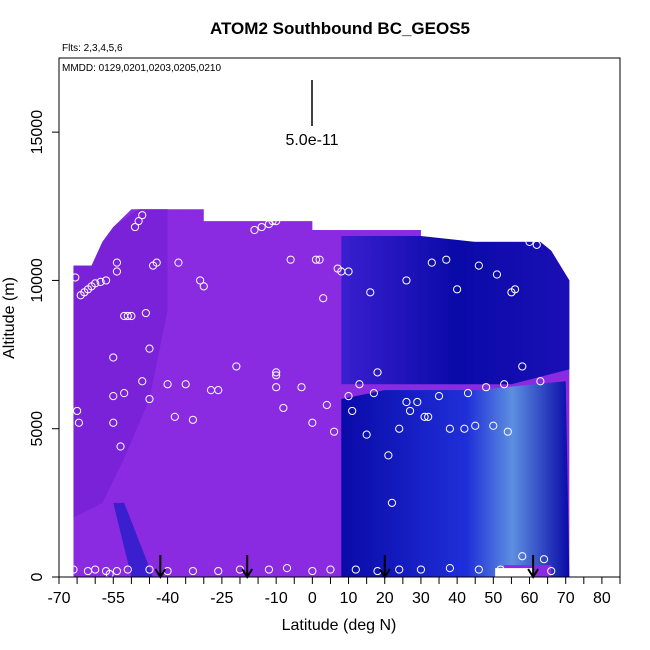 The width and height of the screenshot is (650, 650). I want to click on y-axis-label: Altitude (m), so click(9, 318).